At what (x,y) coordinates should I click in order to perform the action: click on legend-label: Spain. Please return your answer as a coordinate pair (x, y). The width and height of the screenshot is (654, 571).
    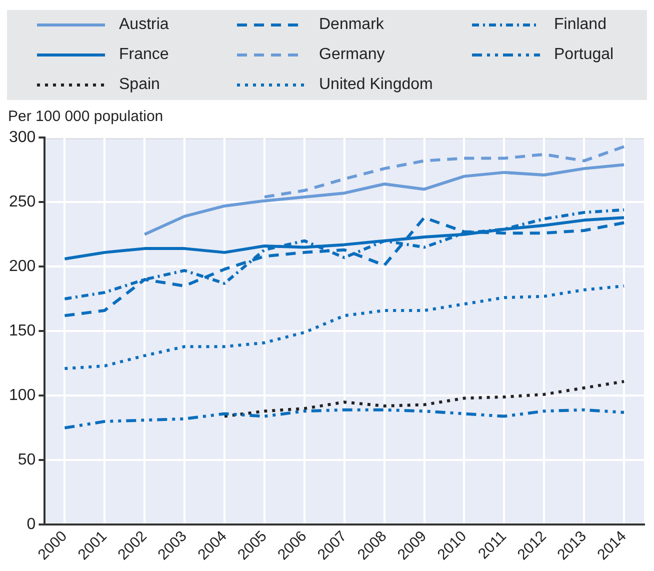
    Looking at the image, I should click on (139, 85).